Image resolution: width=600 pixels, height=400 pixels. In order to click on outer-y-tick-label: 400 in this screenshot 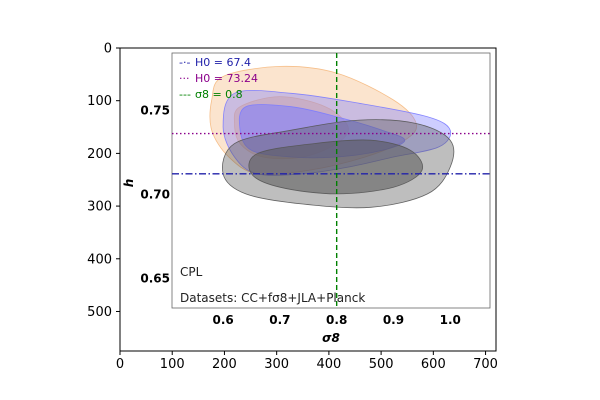, I will do `click(99, 259)`.